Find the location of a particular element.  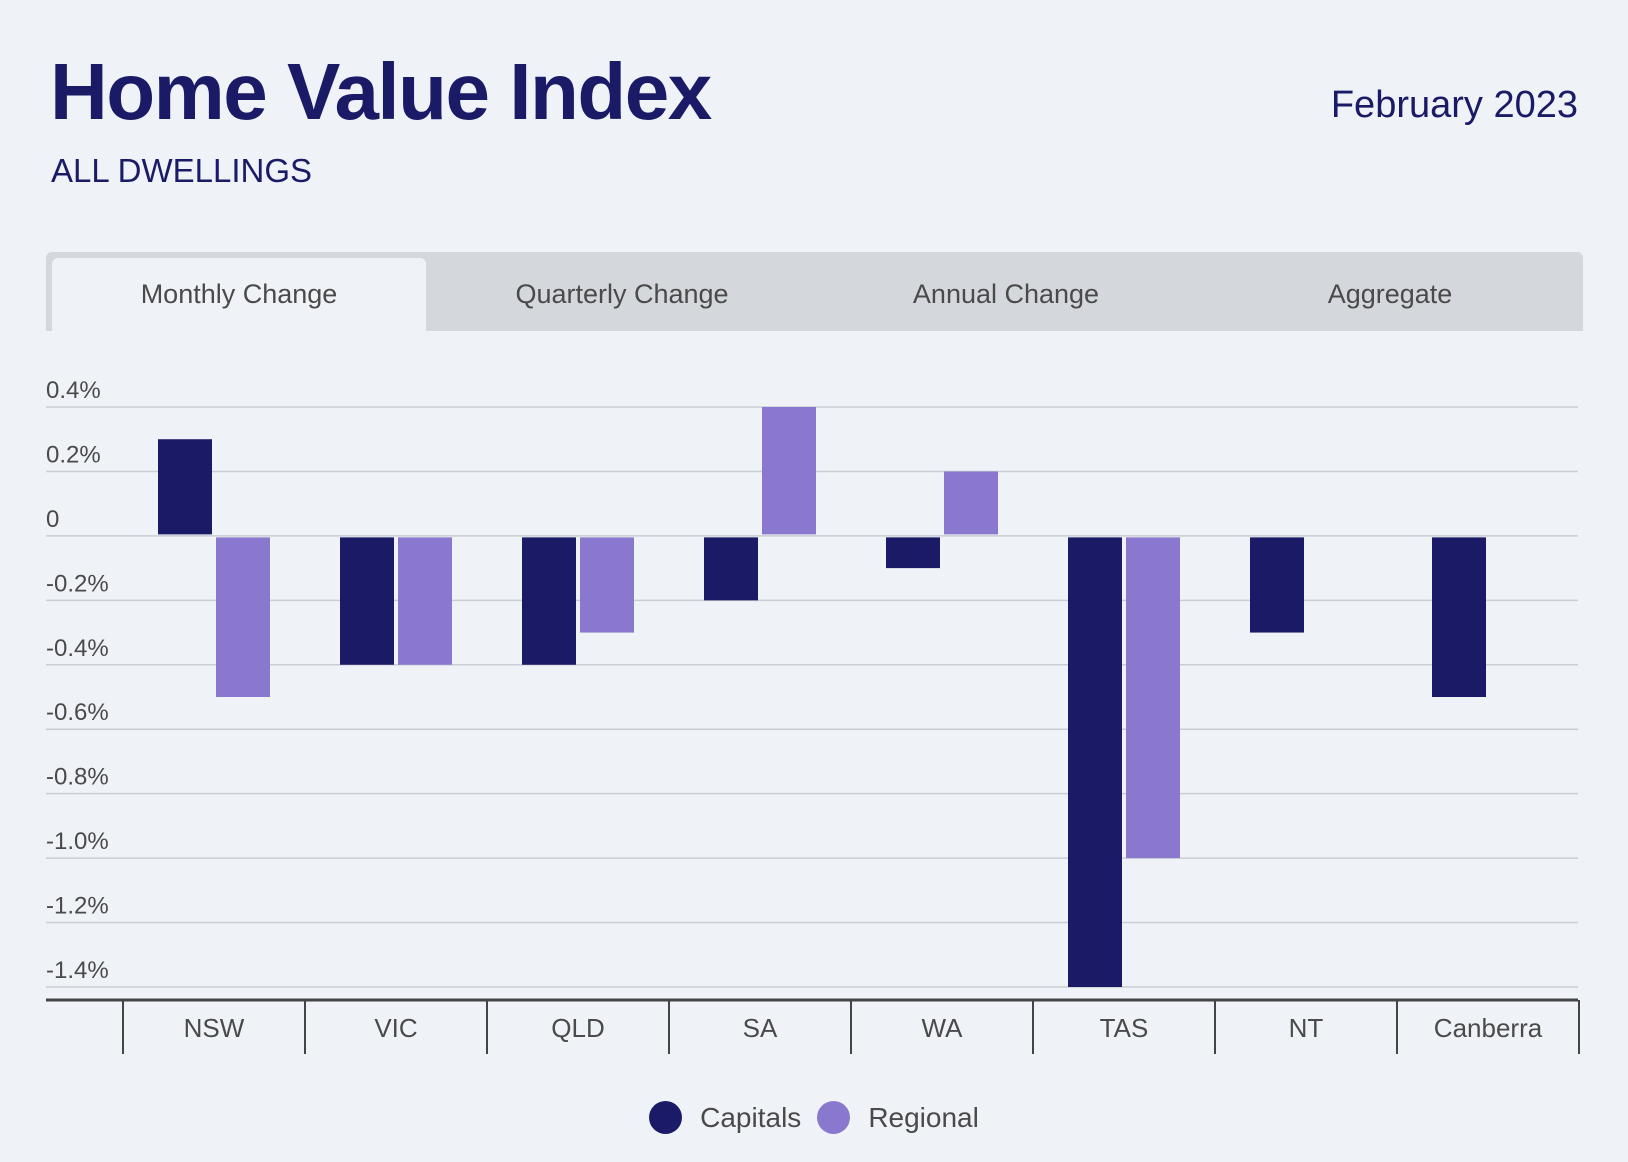

y-tick-label: -1.4% is located at coordinates (77, 970).